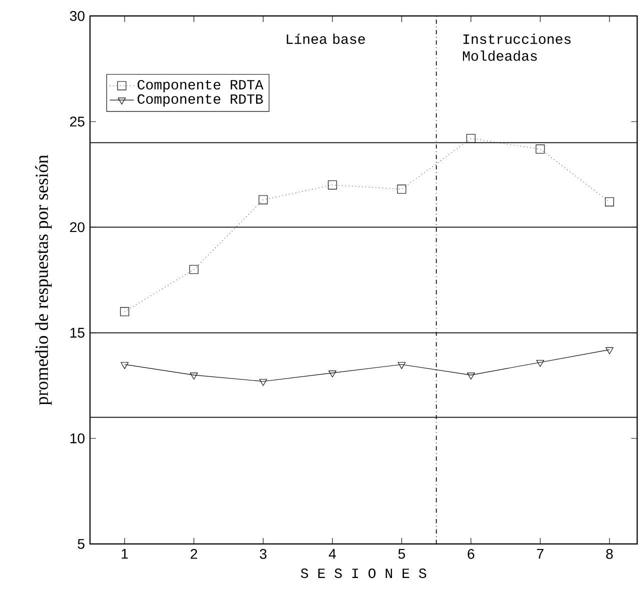  What do you see at coordinates (471, 553) in the screenshot?
I see `x-tick-label: 6` at bounding box center [471, 553].